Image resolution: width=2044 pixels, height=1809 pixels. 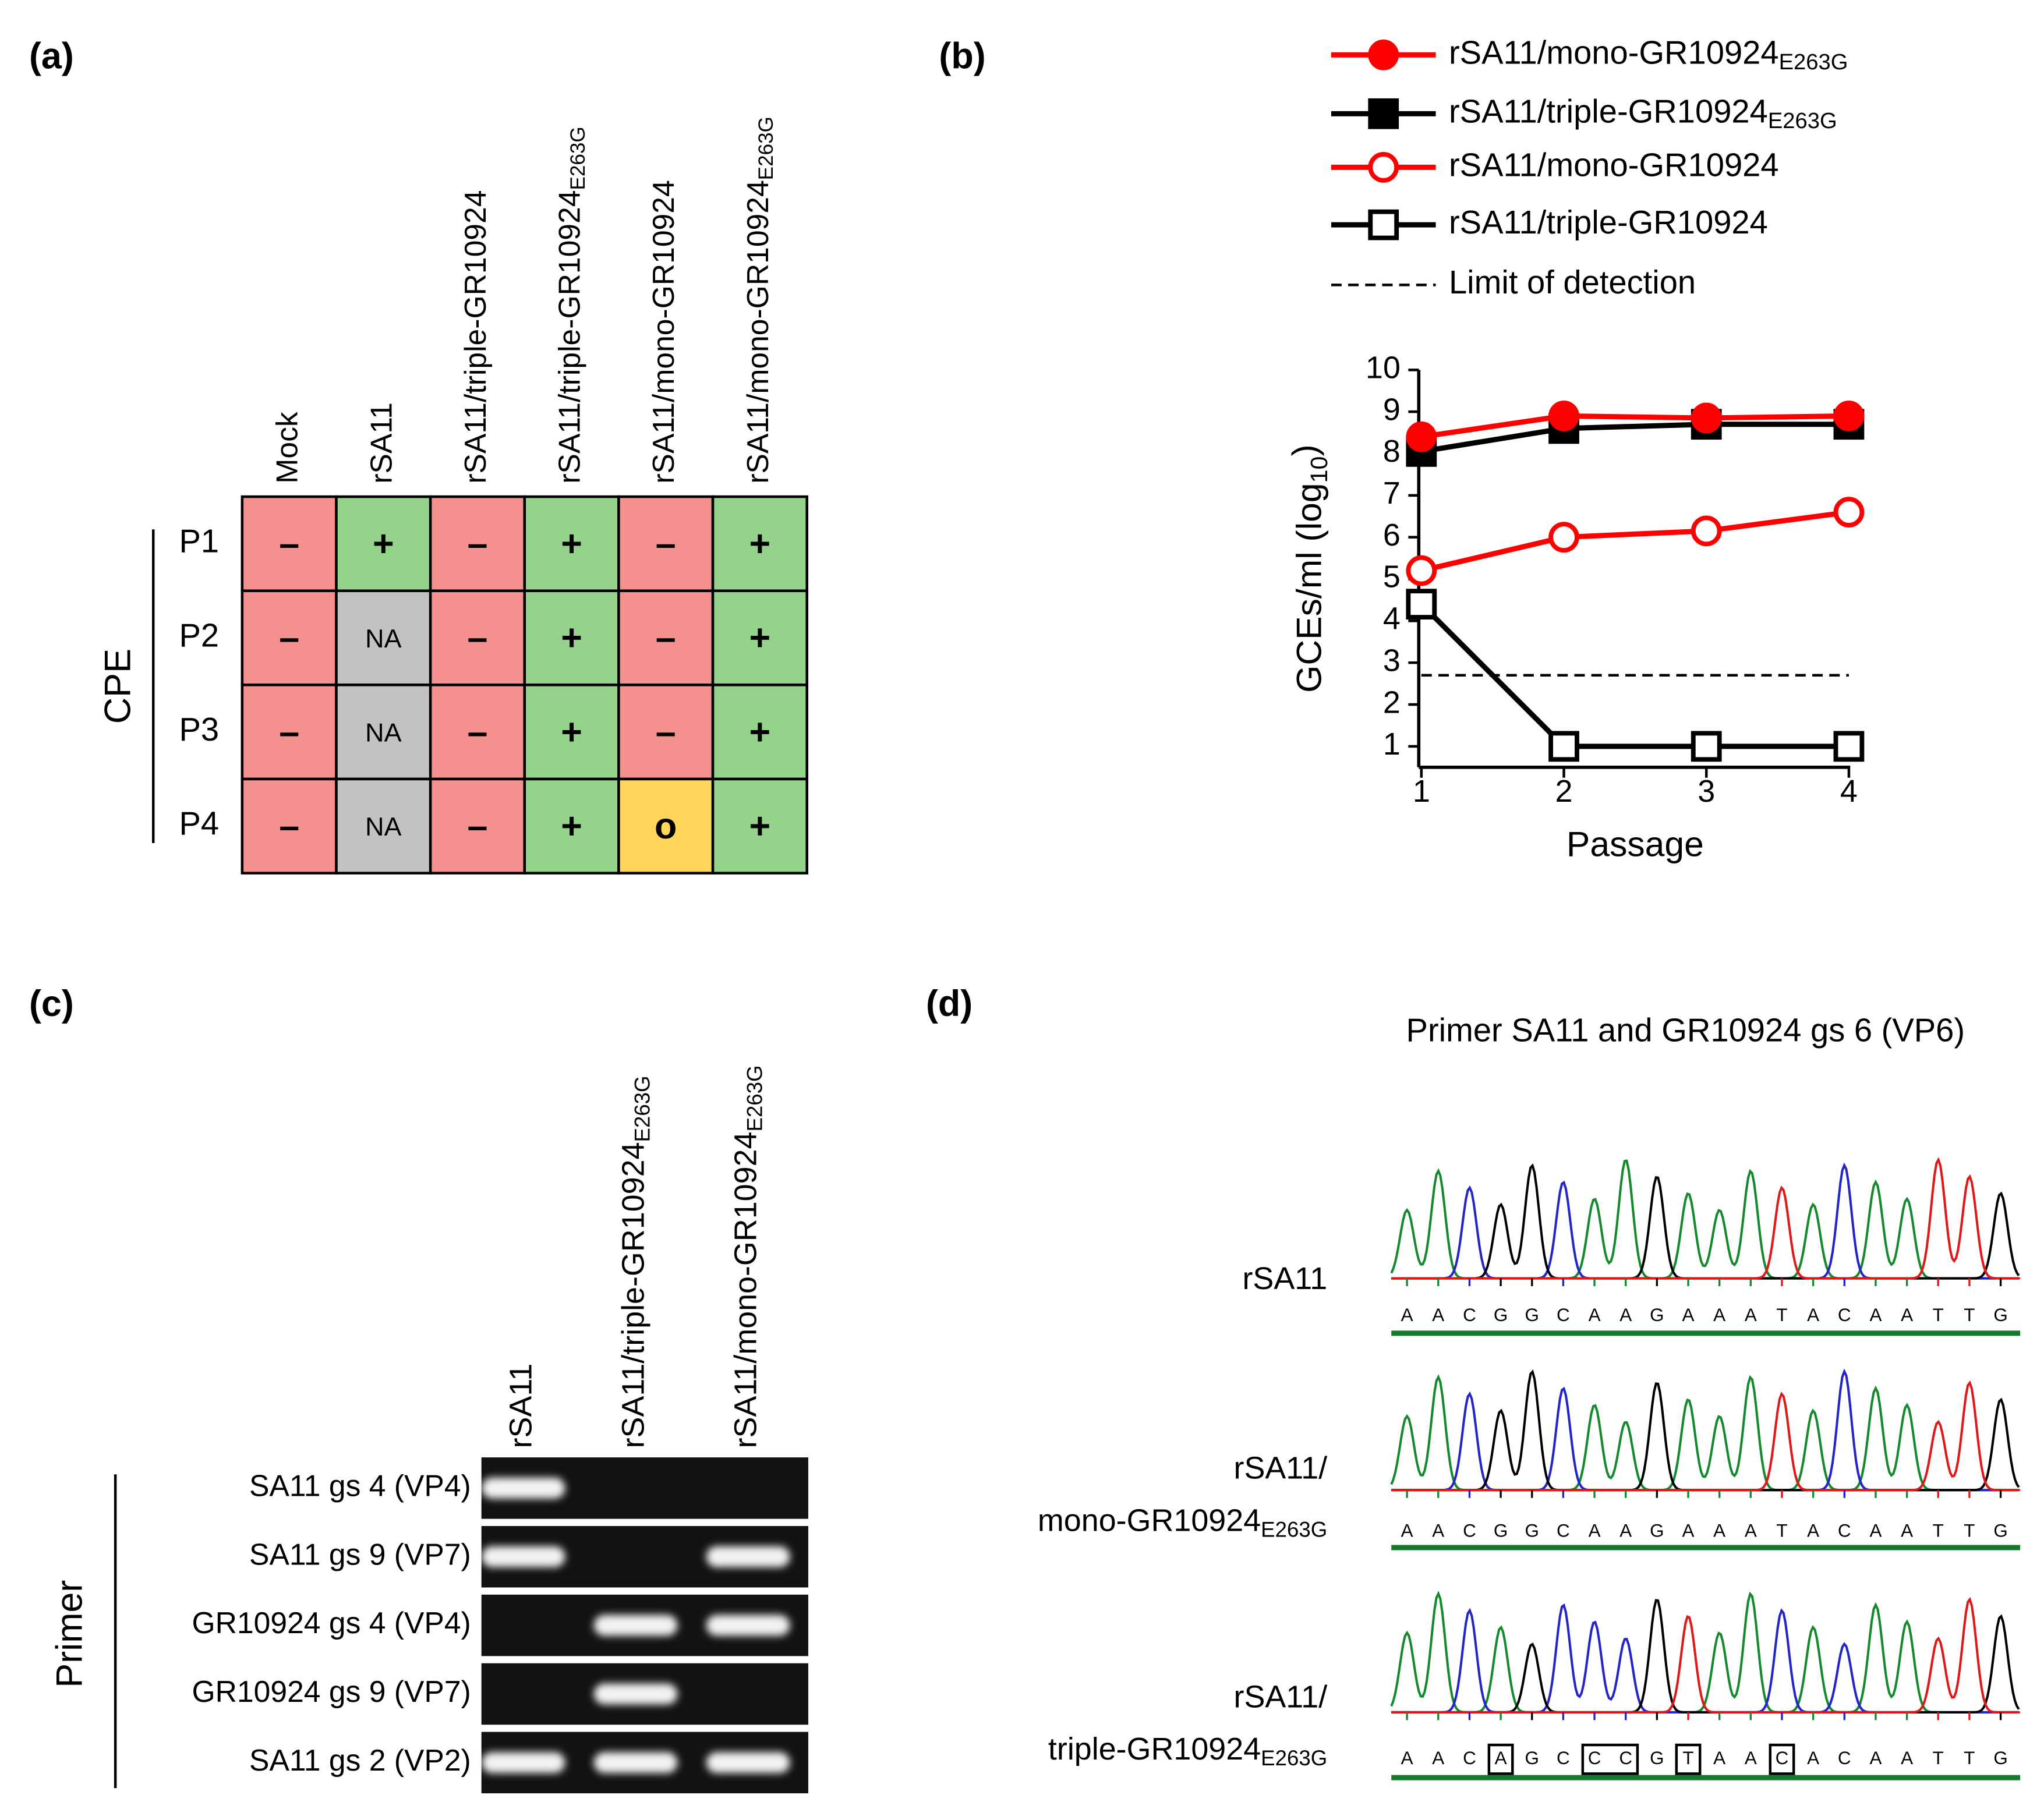 What do you see at coordinates (360, 1760) in the screenshot?
I see `gel-row-label: SA11 gs 2 (VP2)` at bounding box center [360, 1760].